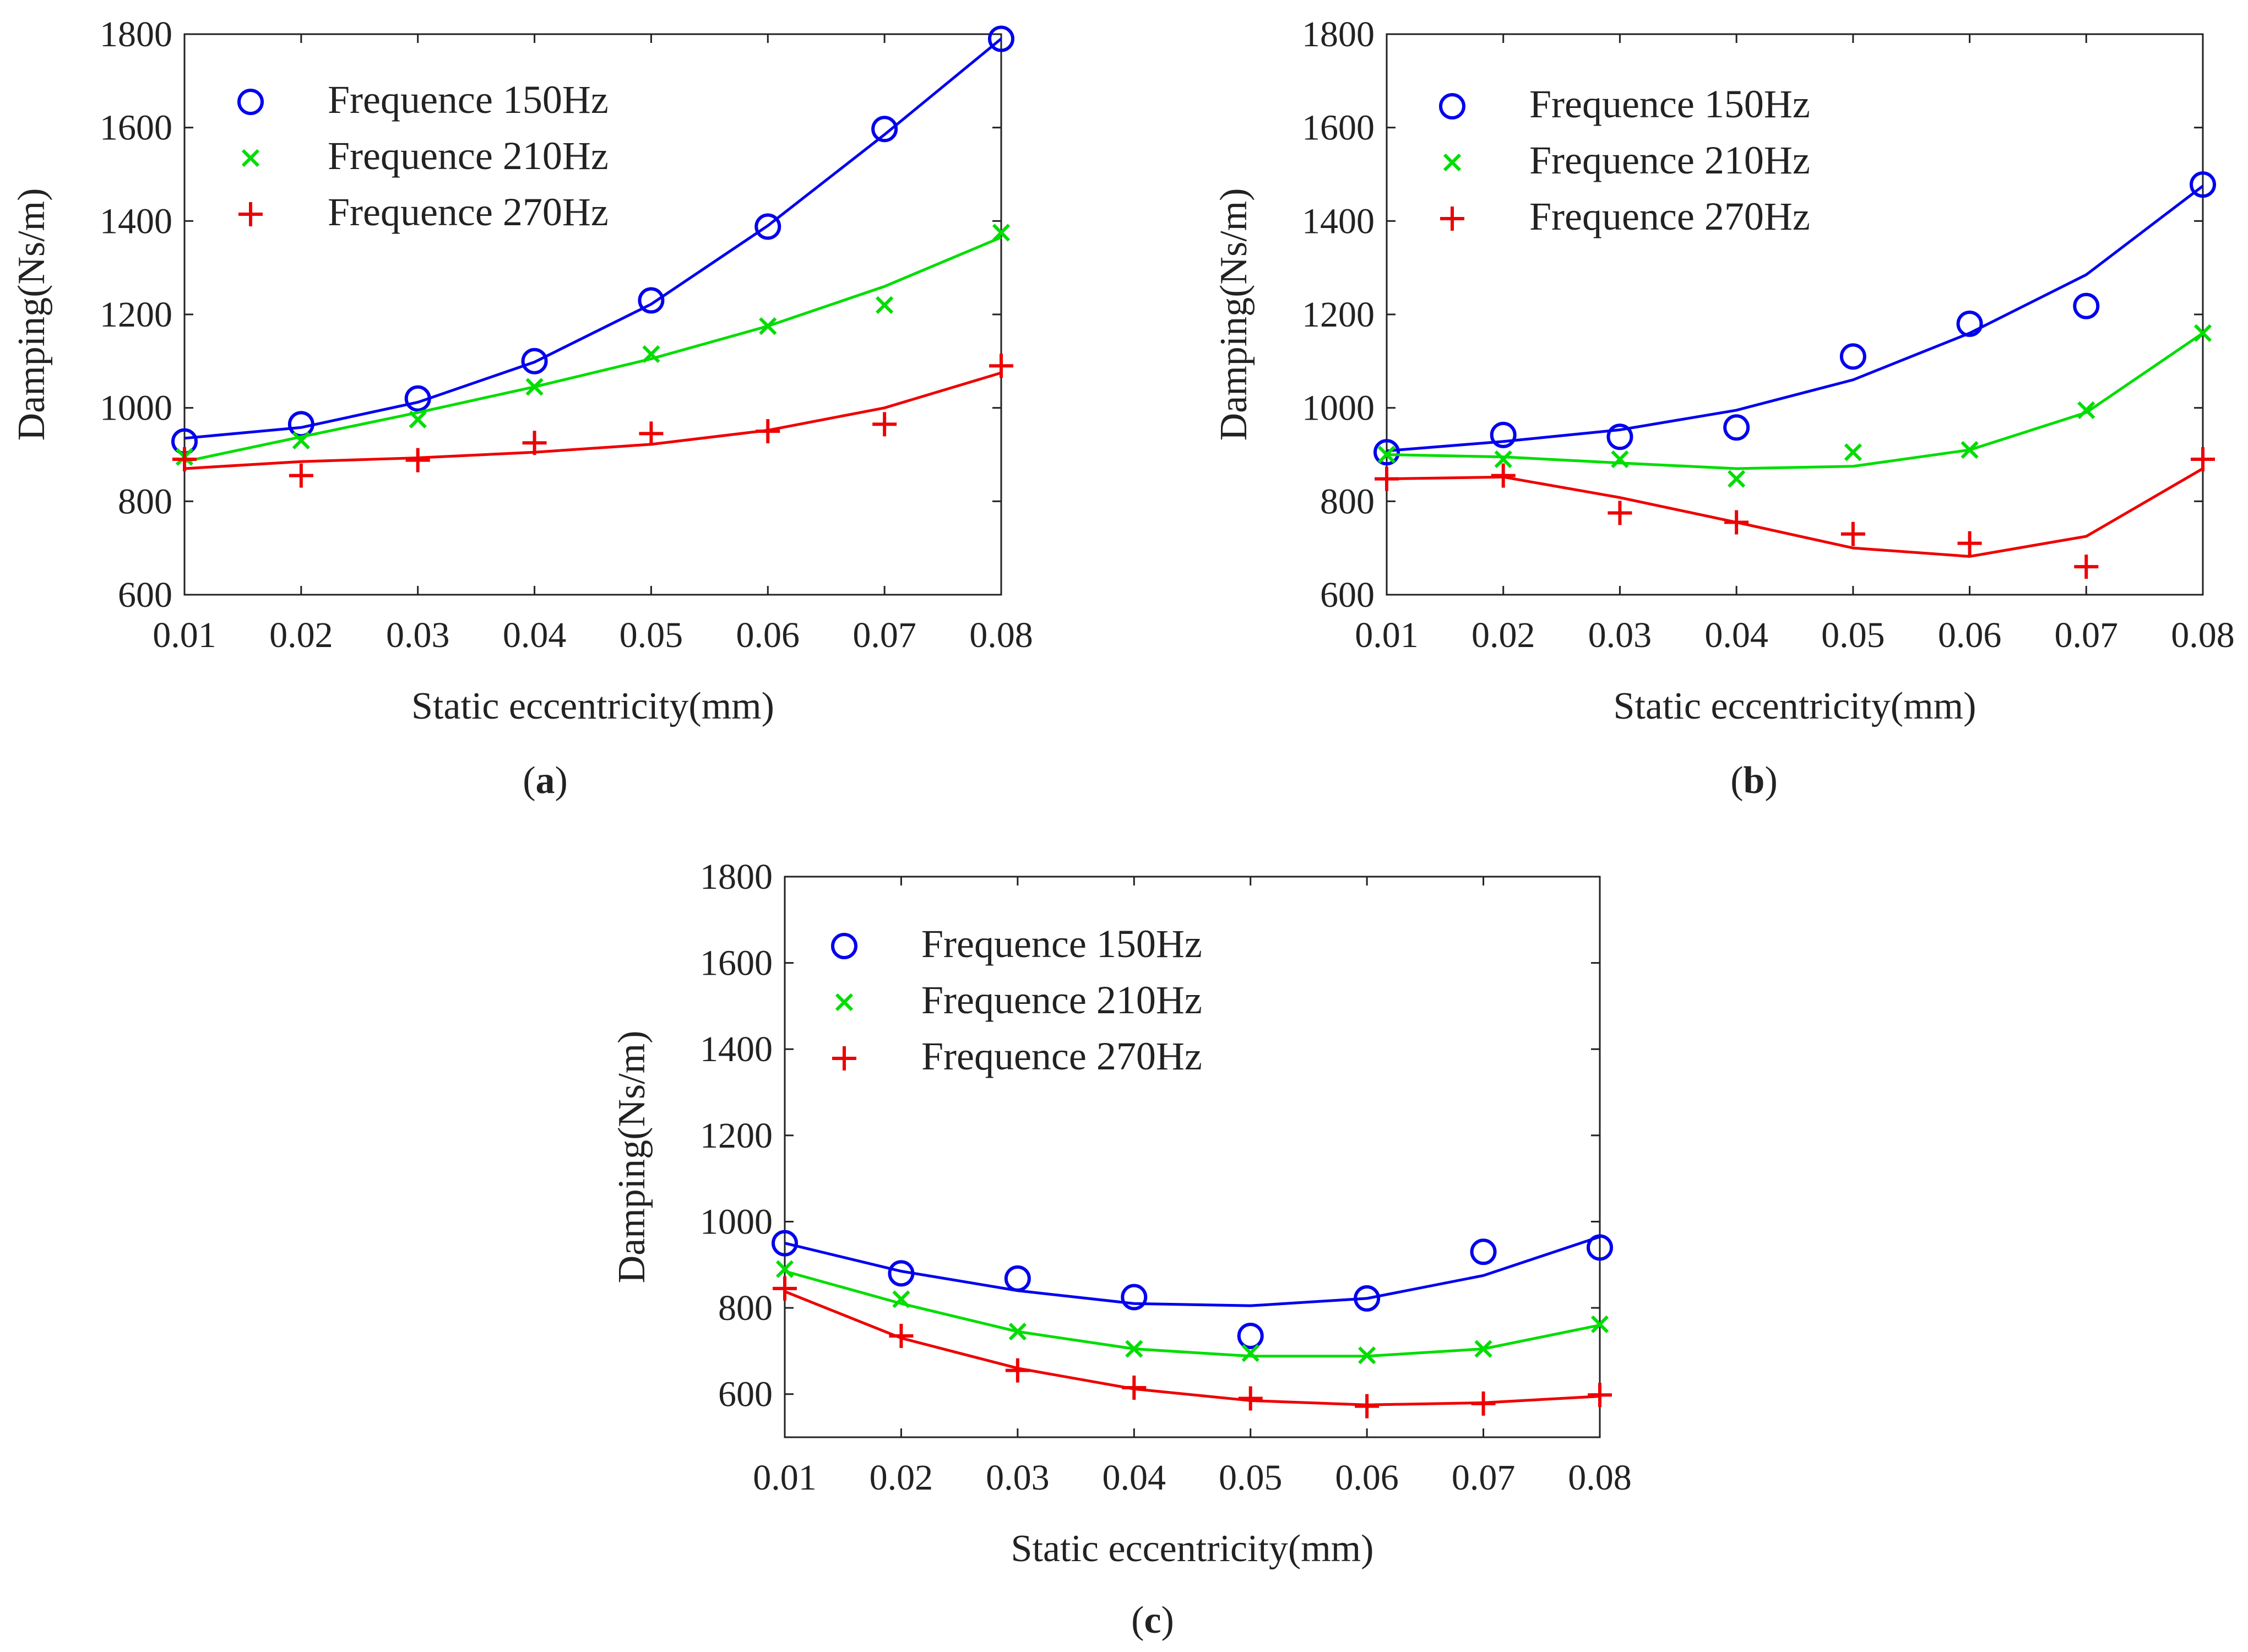 Image resolution: width=2248 pixels, height=1652 pixels. What do you see at coordinates (632, 1157) in the screenshot?
I see `panel-c-y-axis-title: Damping(Ns/m)` at bounding box center [632, 1157].